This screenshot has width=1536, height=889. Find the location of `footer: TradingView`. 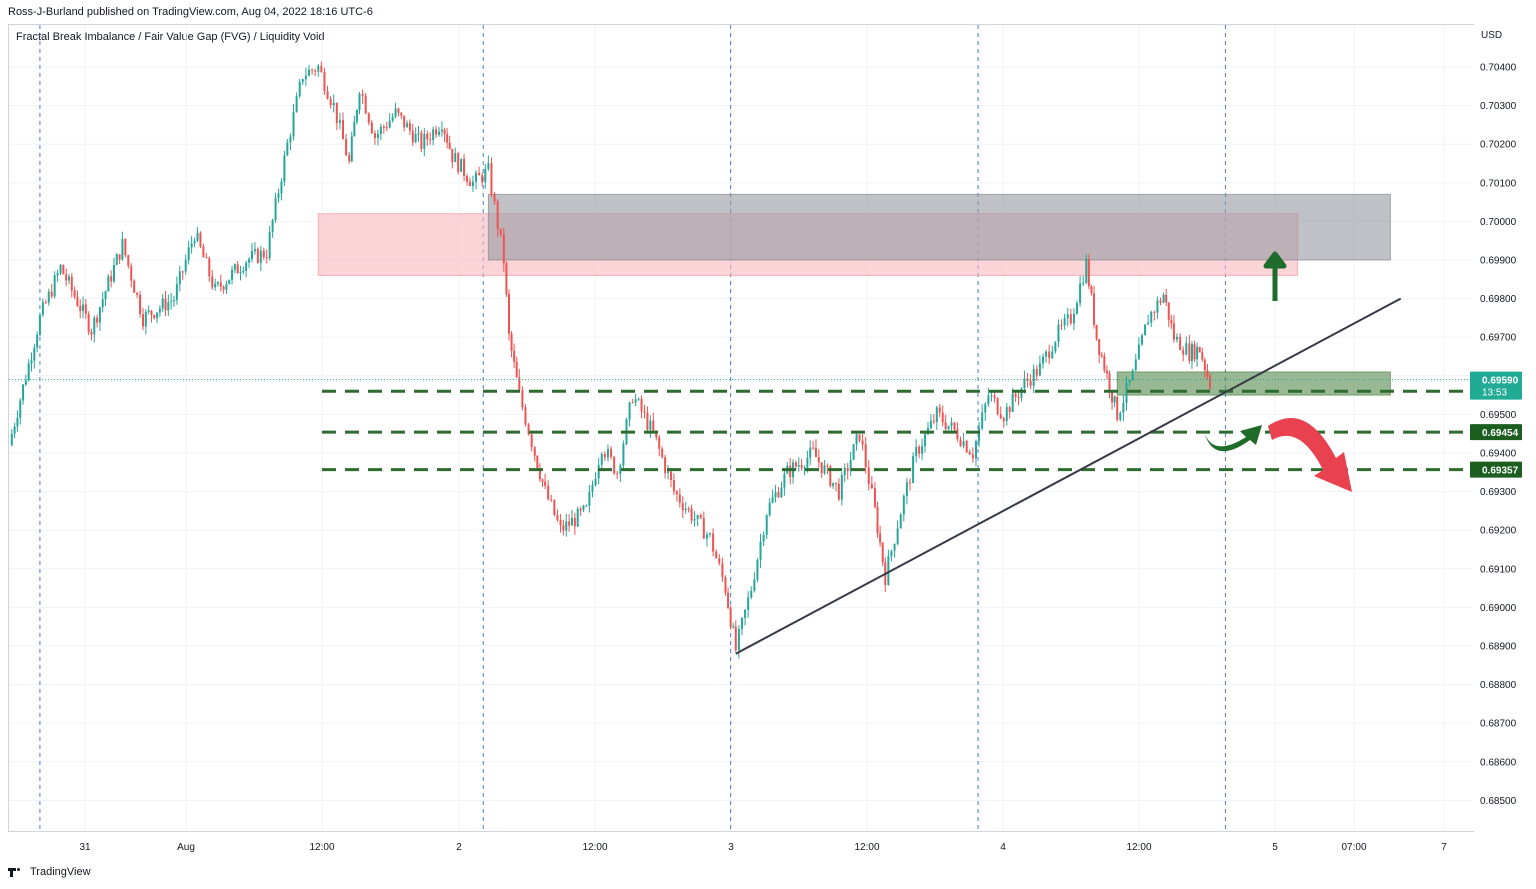

footer: TradingView is located at coordinates (49, 872).